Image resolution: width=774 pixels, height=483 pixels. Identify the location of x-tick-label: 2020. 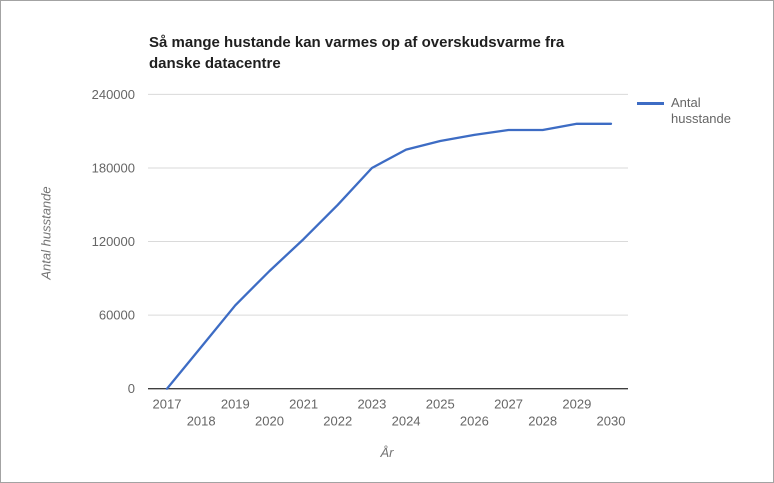
(269, 421).